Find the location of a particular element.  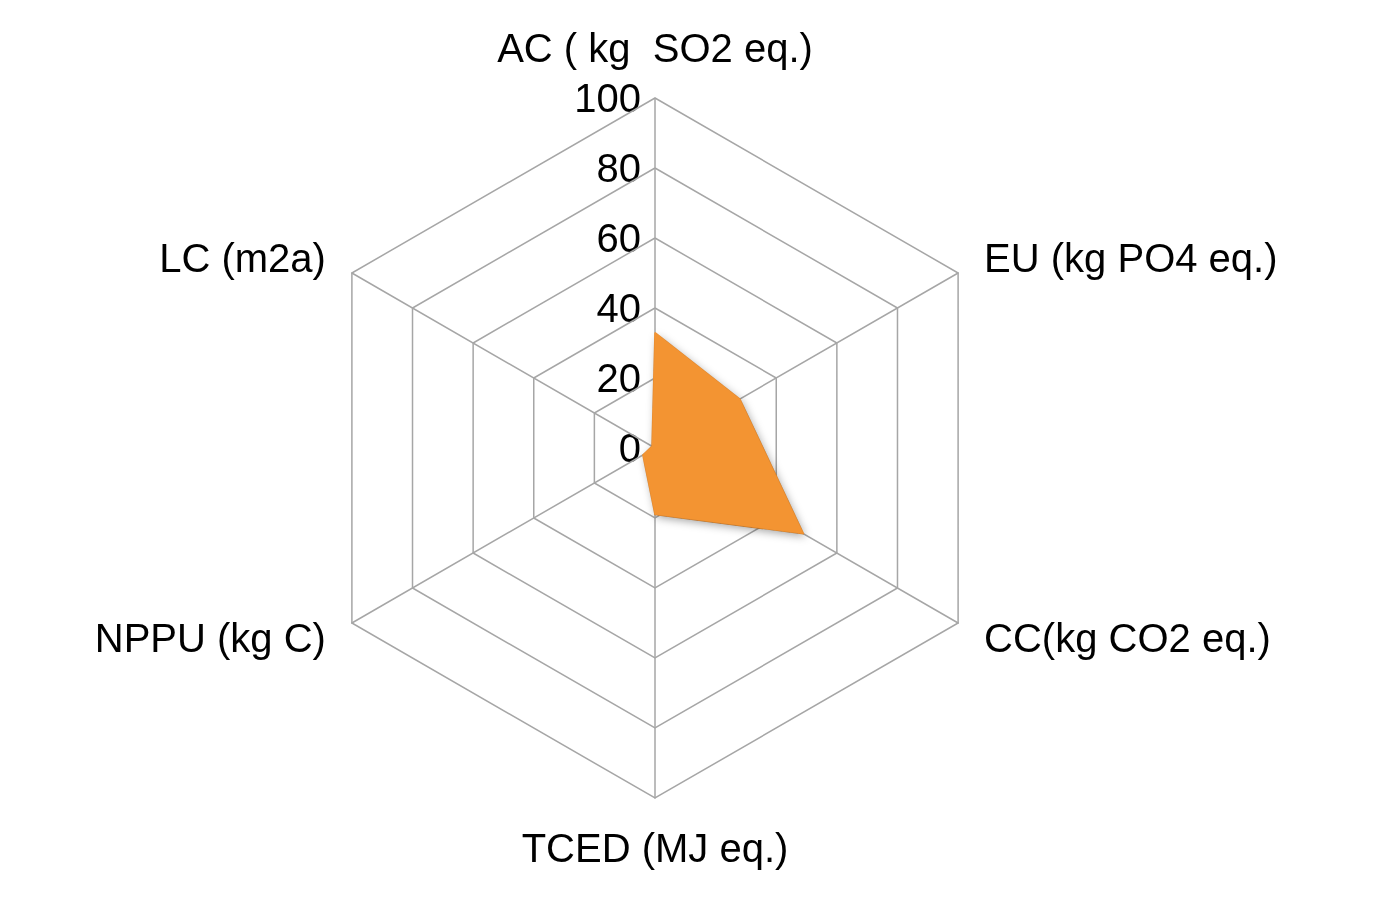

spoke-label: EU (kg PO4 eq.) is located at coordinates (1131, 258).